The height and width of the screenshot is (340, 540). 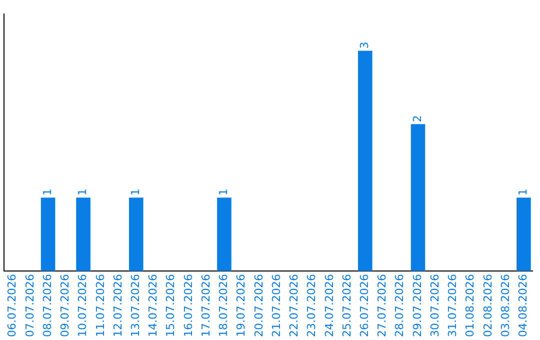 I want to click on x-tick-label: 06.07.2026, so click(x=12, y=306).